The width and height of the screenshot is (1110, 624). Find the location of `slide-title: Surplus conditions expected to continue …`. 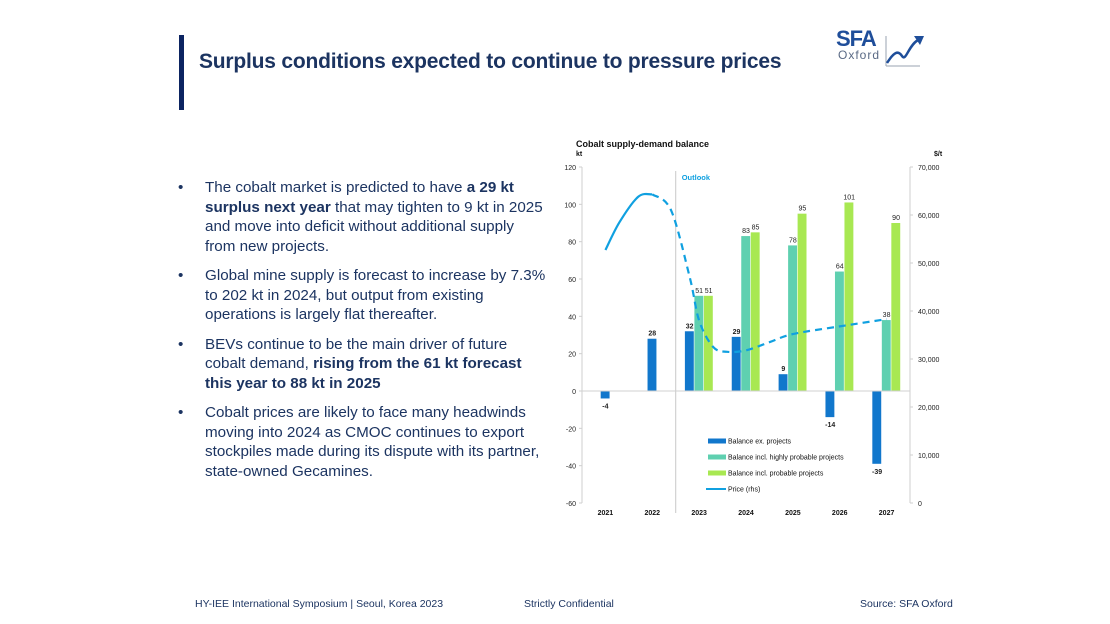

slide-title: Surplus conditions expected to continue … is located at coordinates (490, 61).